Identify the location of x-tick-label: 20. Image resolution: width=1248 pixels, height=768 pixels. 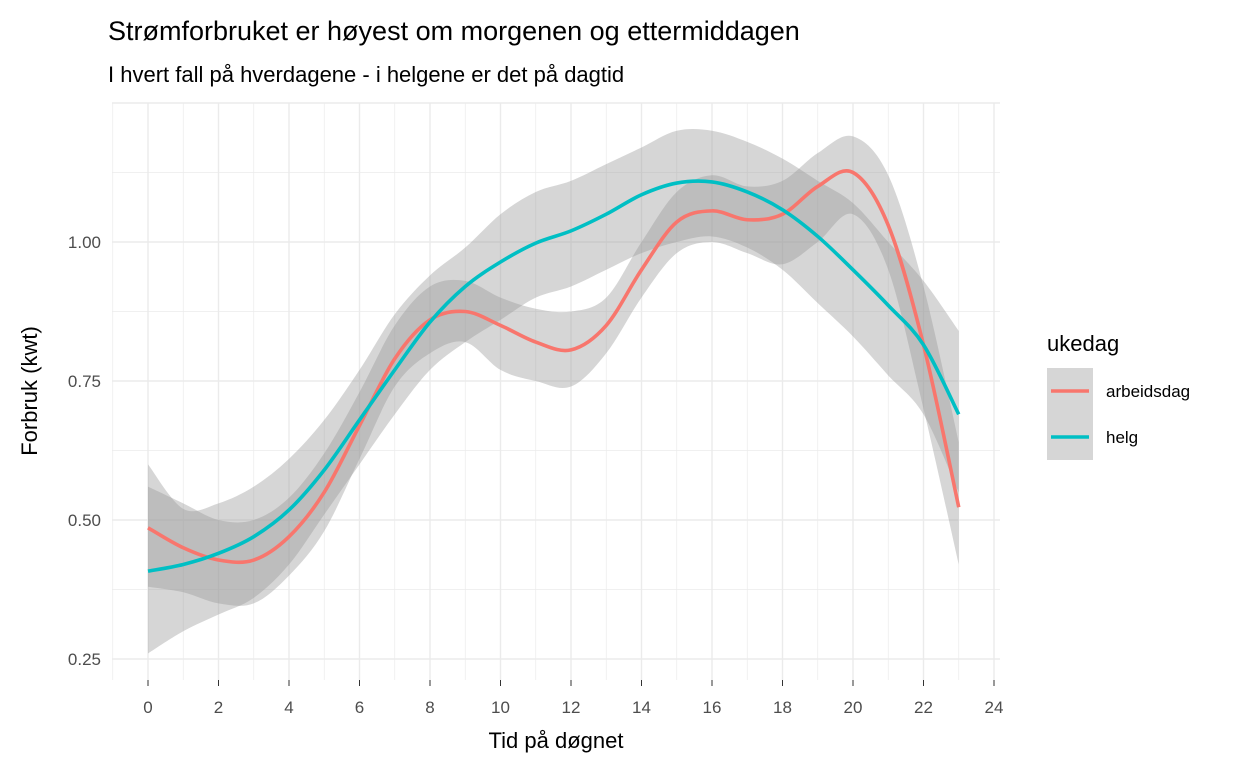
(853, 707).